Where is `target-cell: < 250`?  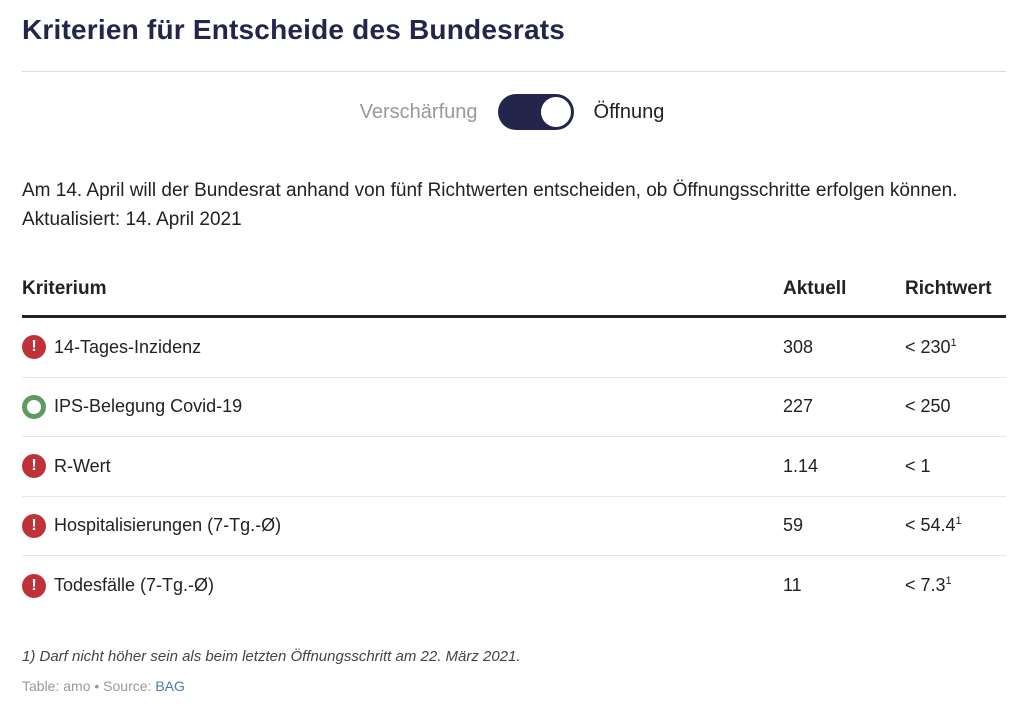
target-cell: < 250 is located at coordinates (955, 406).